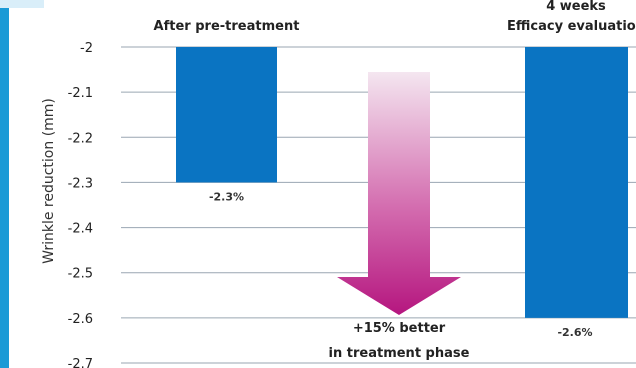 This screenshot has height=368, width=636. What do you see at coordinates (22, 4) in the screenshot?
I see `corner-decoration` at bounding box center [22, 4].